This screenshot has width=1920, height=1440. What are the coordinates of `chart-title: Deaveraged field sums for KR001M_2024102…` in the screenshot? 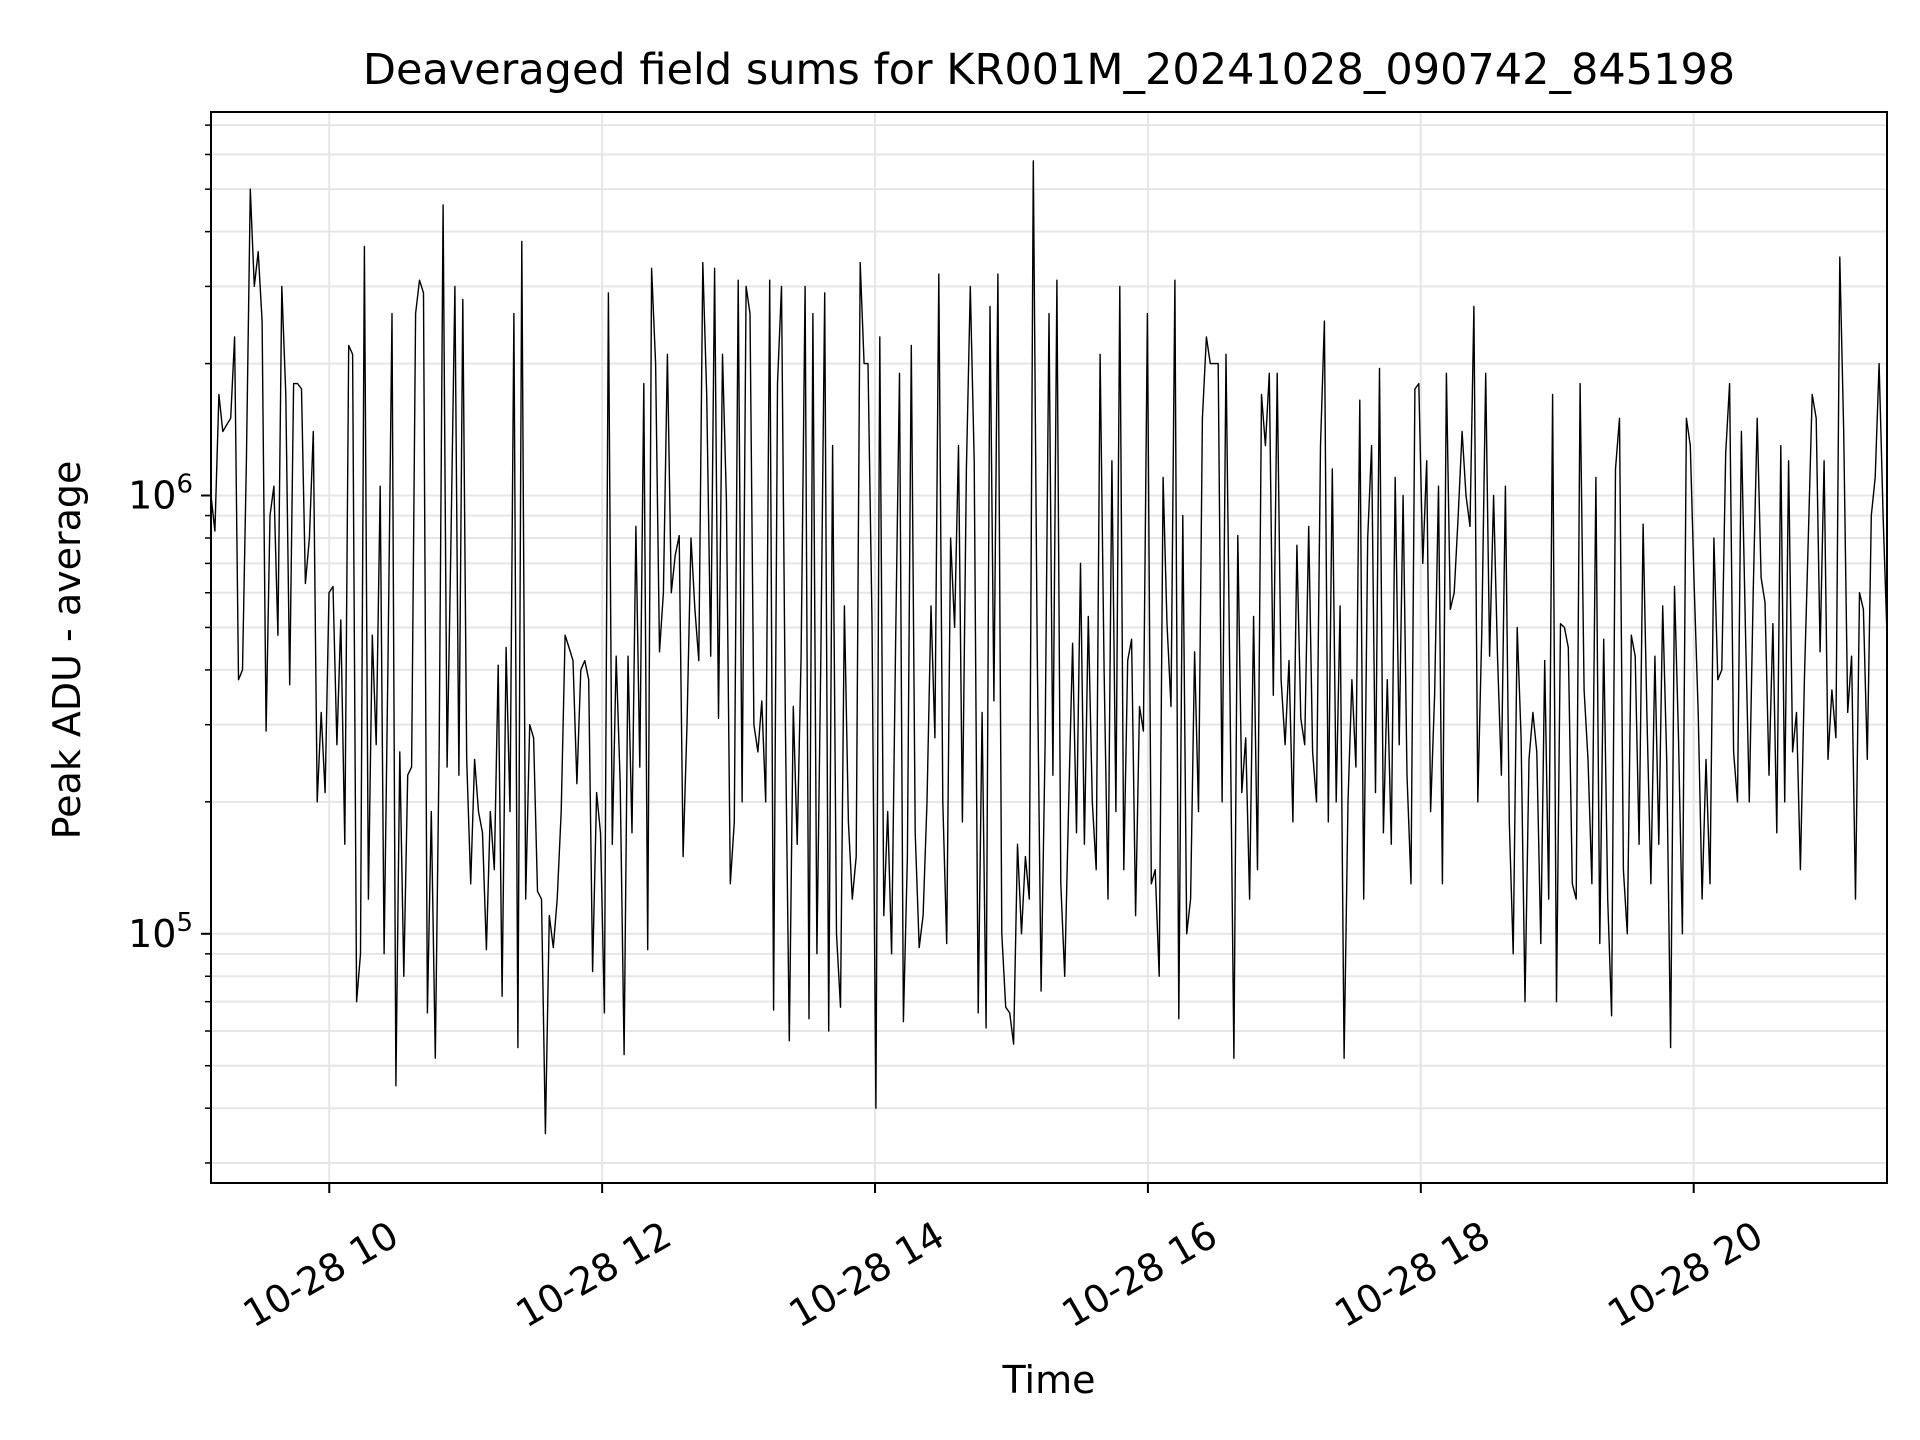 It's located at (1049, 70).